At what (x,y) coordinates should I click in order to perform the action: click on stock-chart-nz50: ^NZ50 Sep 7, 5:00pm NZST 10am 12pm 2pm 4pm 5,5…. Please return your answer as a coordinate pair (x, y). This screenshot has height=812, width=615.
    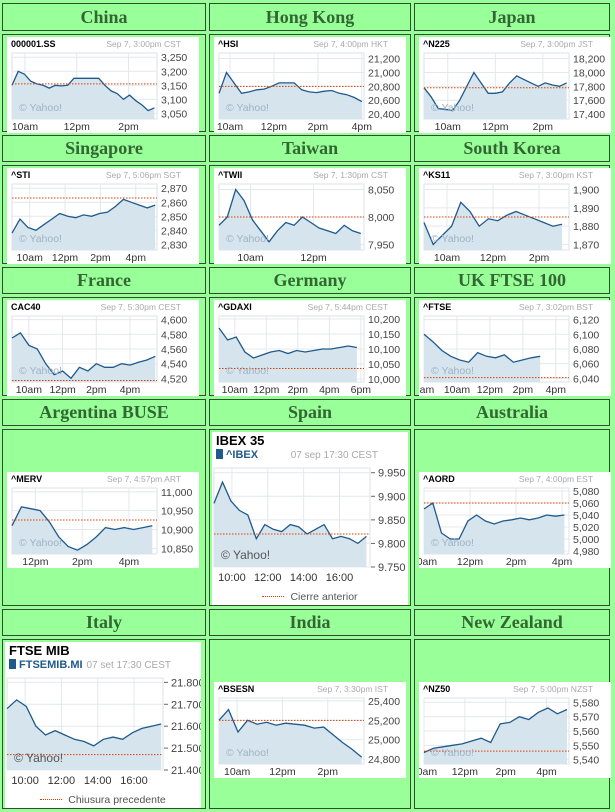
    Looking at the image, I should click on (515, 730).